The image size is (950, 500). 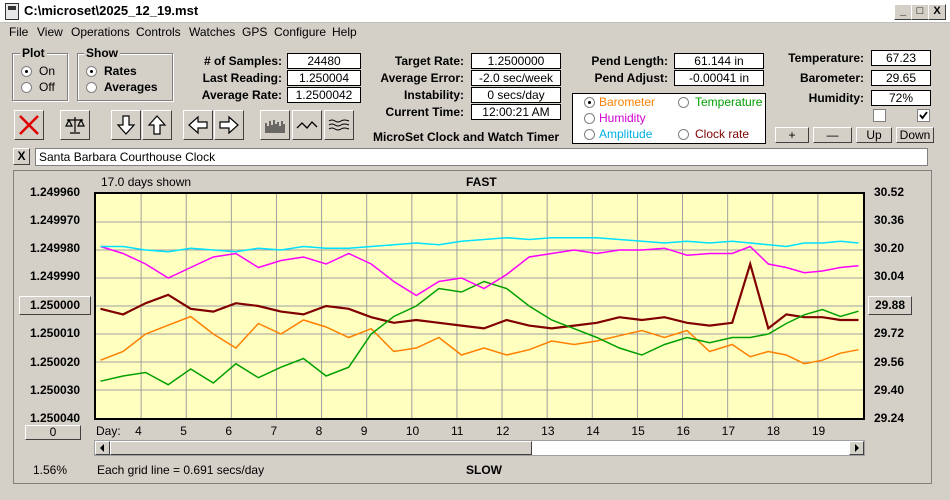 What do you see at coordinates (481, 157) in the screenshot?
I see `comment-field: Santa Barbara Courthouse Clock` at bounding box center [481, 157].